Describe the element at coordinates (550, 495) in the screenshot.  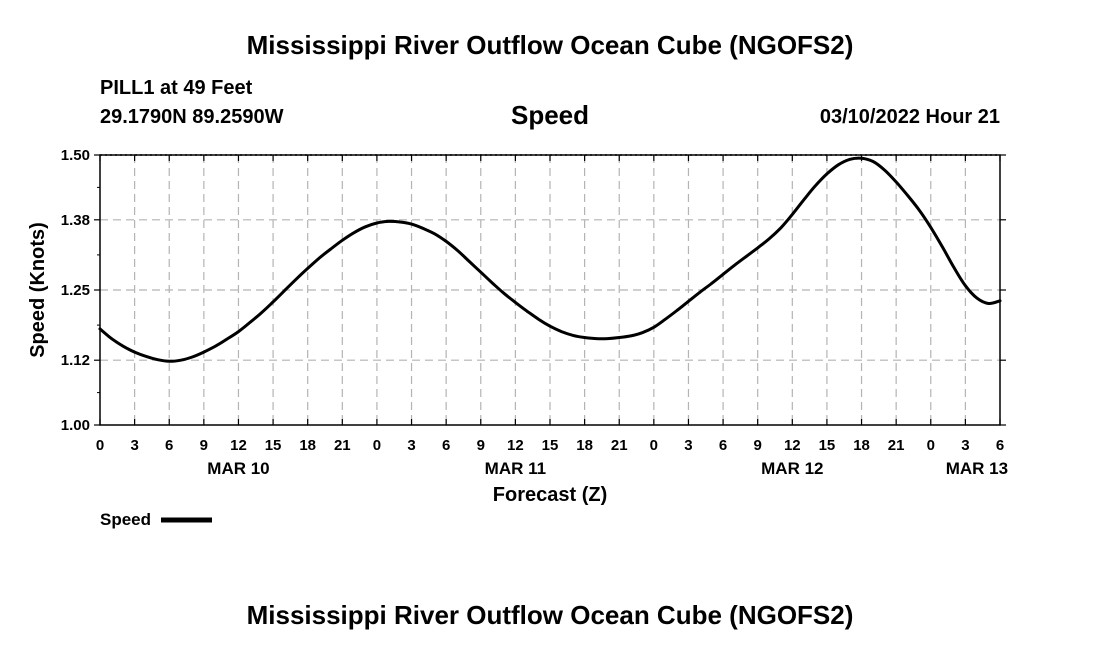
I see `x-axis-title: Forecast (Z)` at that location.